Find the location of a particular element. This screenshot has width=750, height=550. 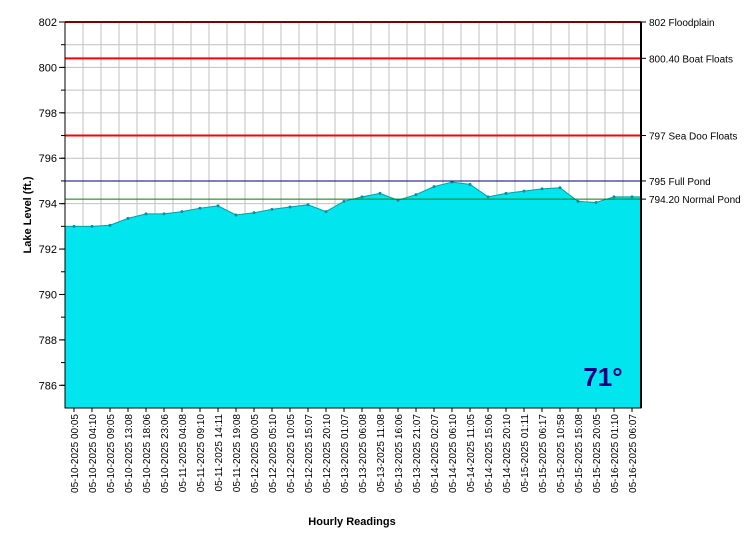

x-tick-label: 05-10-2025 23:06 is located at coordinates (165, 453).